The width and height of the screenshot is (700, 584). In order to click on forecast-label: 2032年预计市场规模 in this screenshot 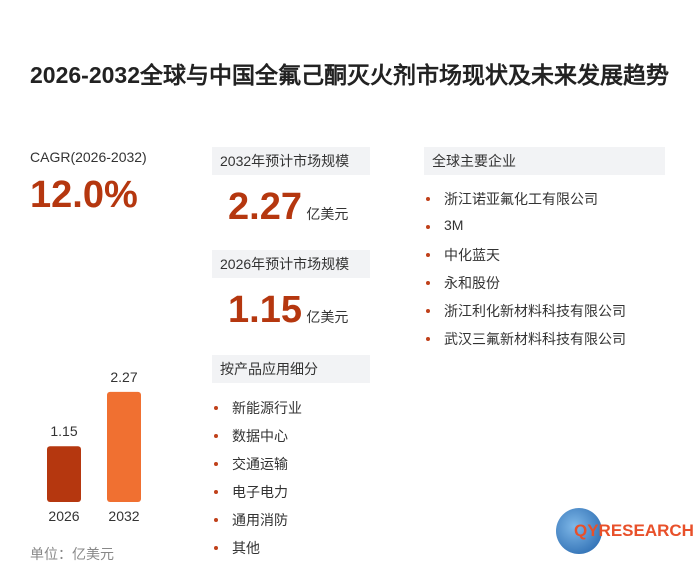, I will do `click(291, 161)`.